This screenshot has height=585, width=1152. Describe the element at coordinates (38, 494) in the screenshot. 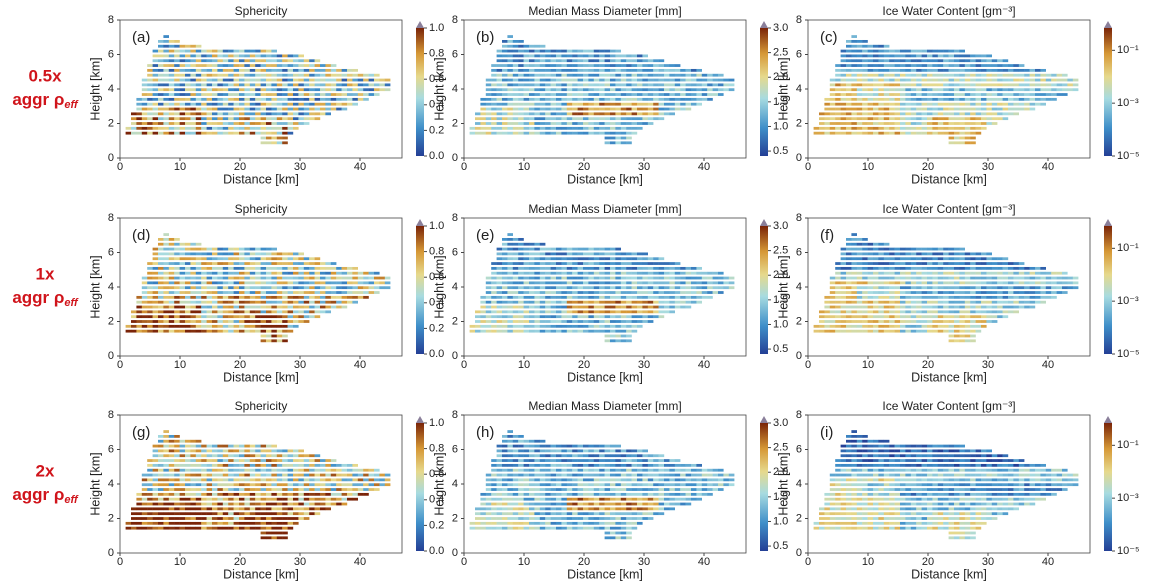

I see `row-label-text: aggr ρ` at that location.